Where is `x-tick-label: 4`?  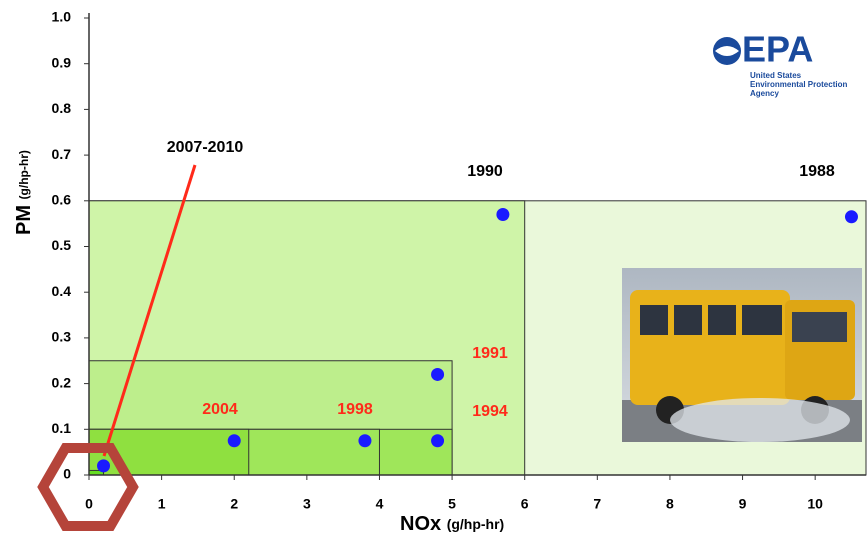
x-tick-label: 4 is located at coordinates (380, 504).